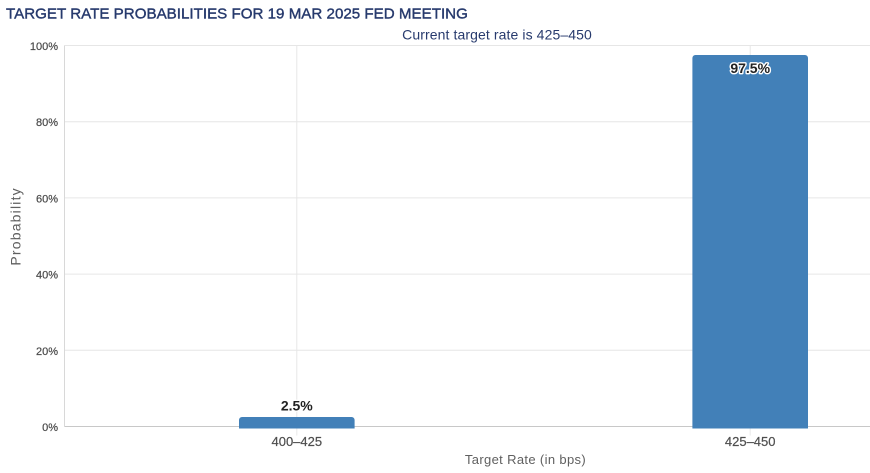 The width and height of the screenshot is (870, 473). Describe the element at coordinates (750, 441) in the screenshot. I see `svg-text: 425–450` at that location.